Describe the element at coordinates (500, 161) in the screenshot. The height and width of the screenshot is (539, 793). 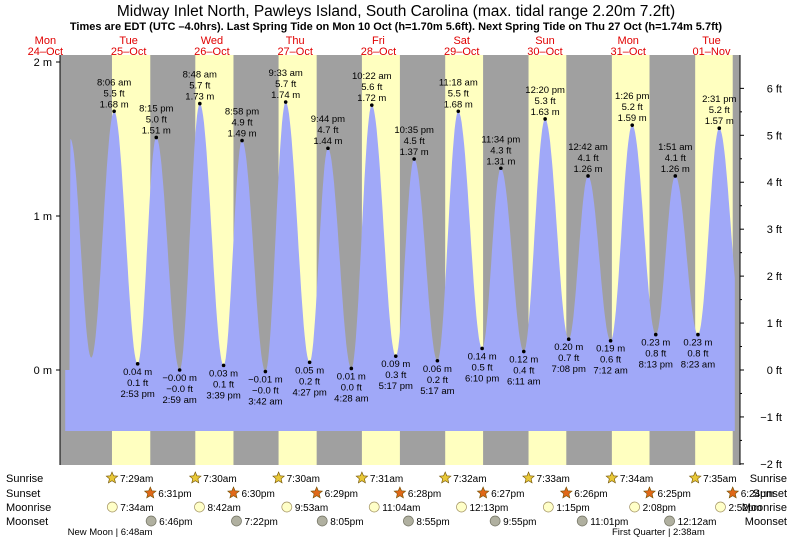
I see `high-tide-meters: 1.31 m` at that location.